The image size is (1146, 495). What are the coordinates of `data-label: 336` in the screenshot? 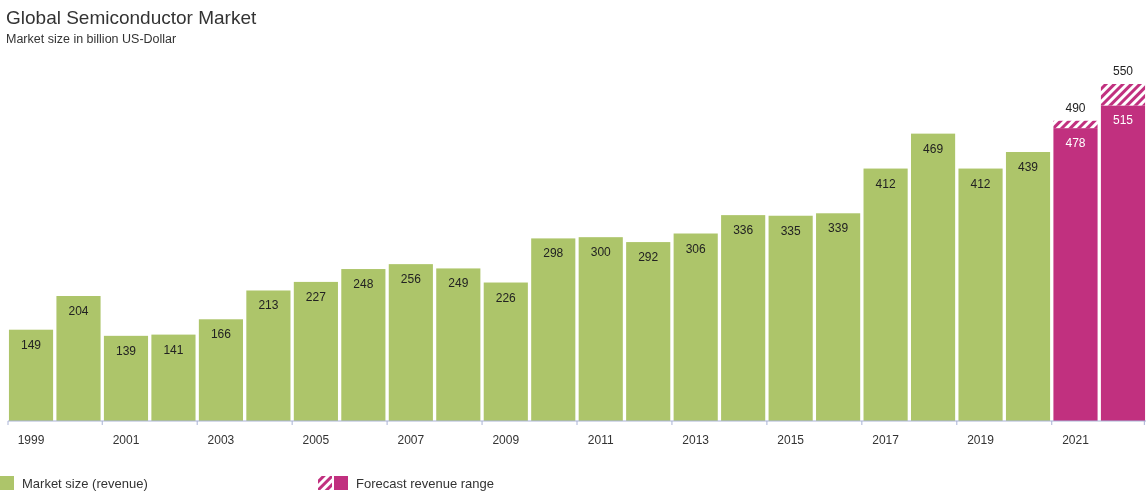 It's located at (743, 230).